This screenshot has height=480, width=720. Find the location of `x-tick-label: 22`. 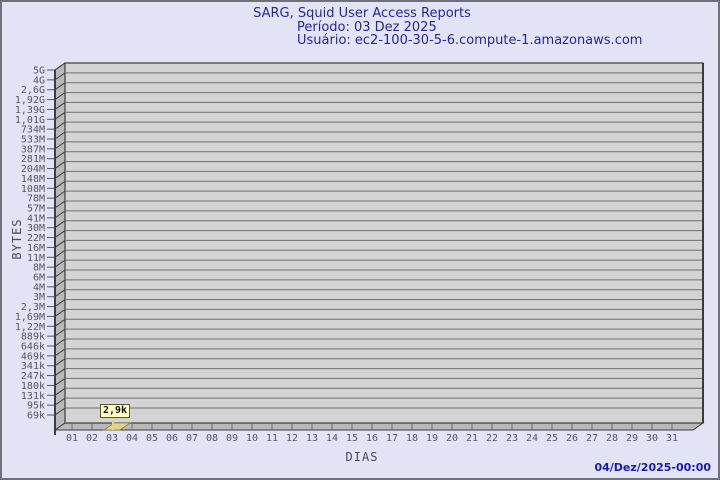

x-tick-label: 22 is located at coordinates (492, 438).